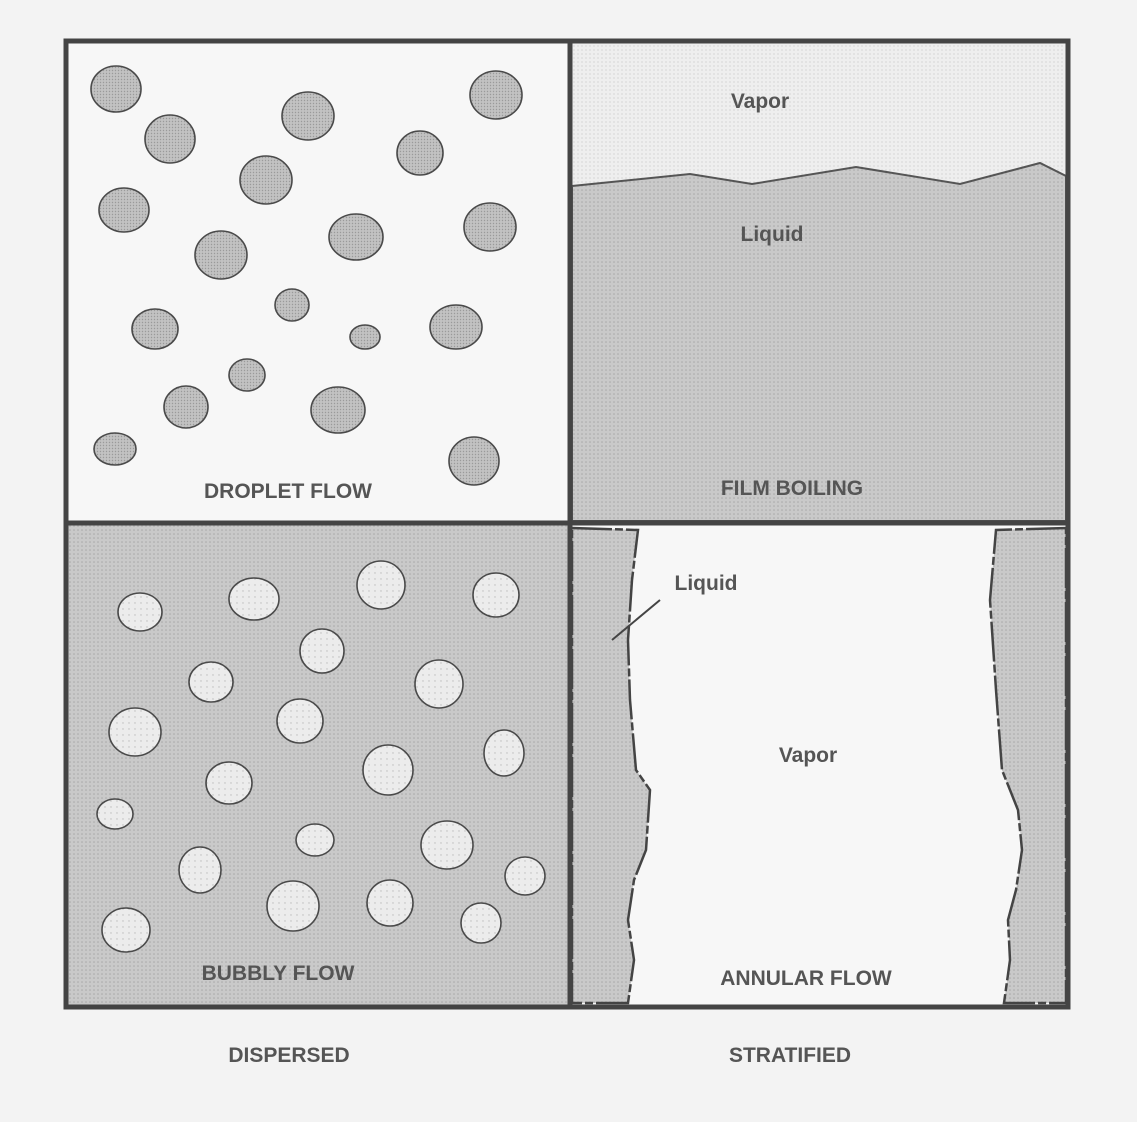 This screenshot has width=1137, height=1122. Describe the element at coordinates (288, 491) in the screenshot. I see `droplet-flow-label: DROPLET FLOW` at that location.